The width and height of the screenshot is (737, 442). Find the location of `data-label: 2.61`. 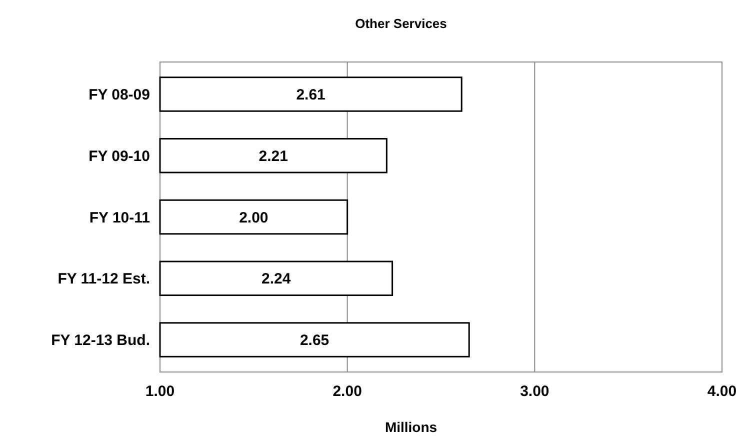

data-label: 2.61 is located at coordinates (311, 95).